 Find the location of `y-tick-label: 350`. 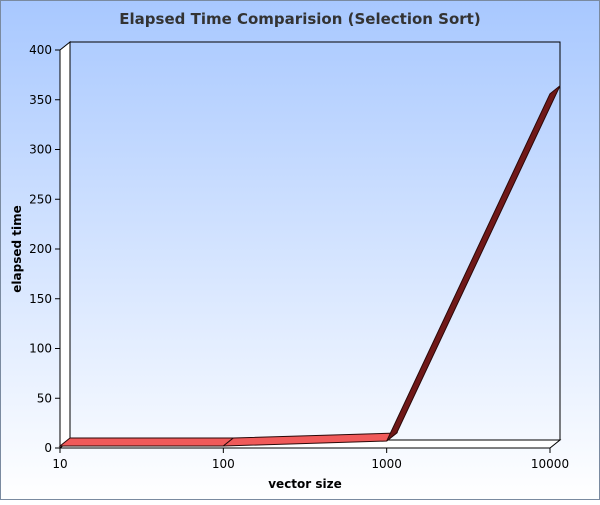

y-tick-label: 350 is located at coordinates (40, 100).